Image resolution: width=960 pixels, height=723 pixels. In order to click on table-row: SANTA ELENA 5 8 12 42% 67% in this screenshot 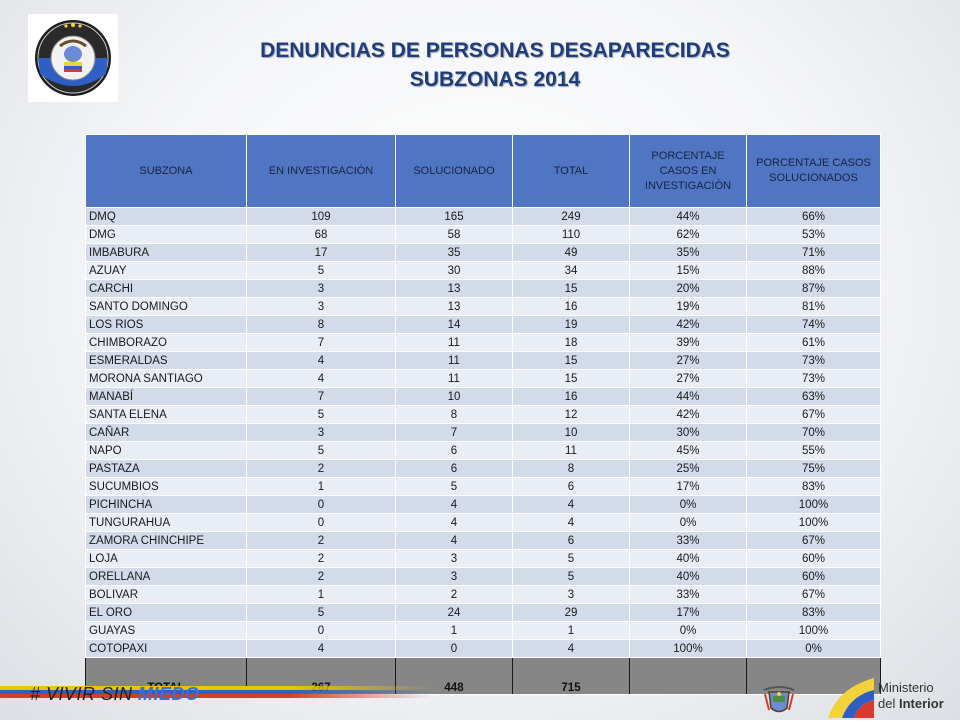, I will do `click(483, 414)`.